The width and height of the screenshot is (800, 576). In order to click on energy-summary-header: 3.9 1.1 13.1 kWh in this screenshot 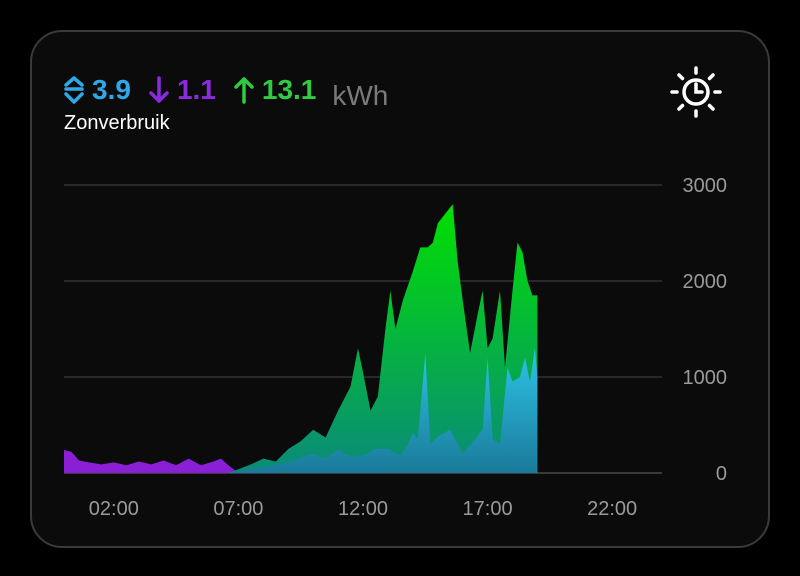, I will do `click(225, 90)`.